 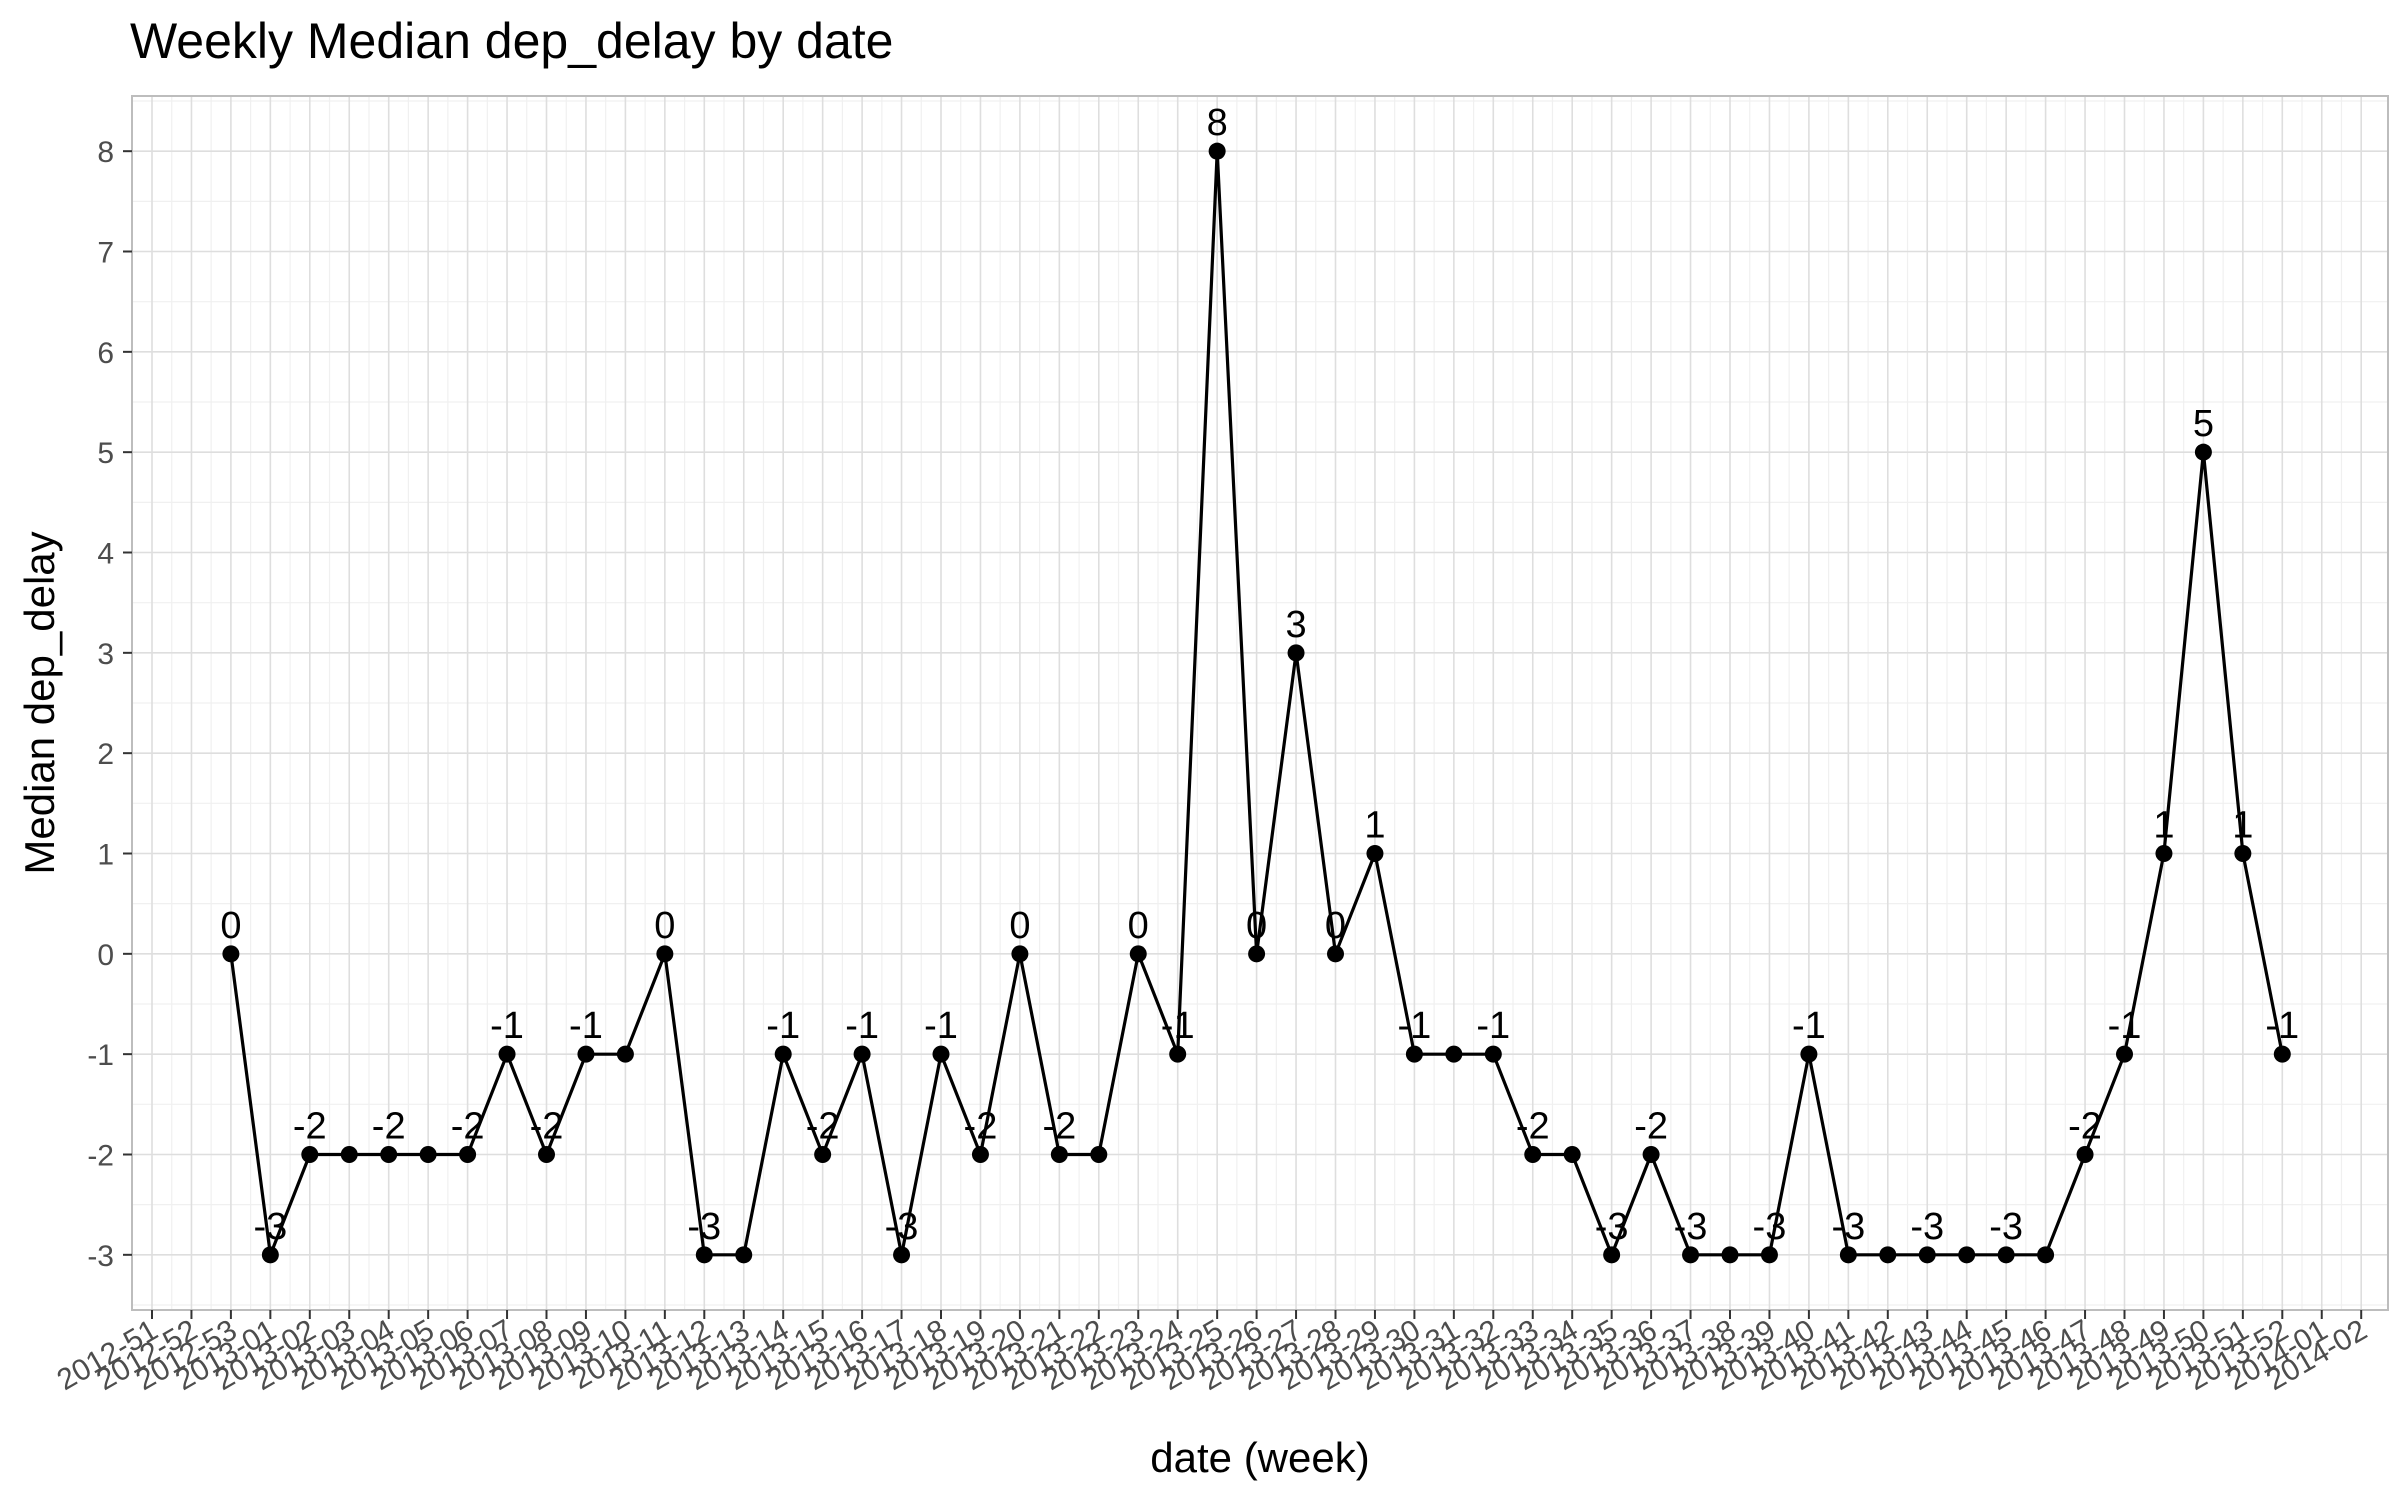 What do you see at coordinates (100, 1256) in the screenshot?
I see `y-tick-label: -3` at bounding box center [100, 1256].